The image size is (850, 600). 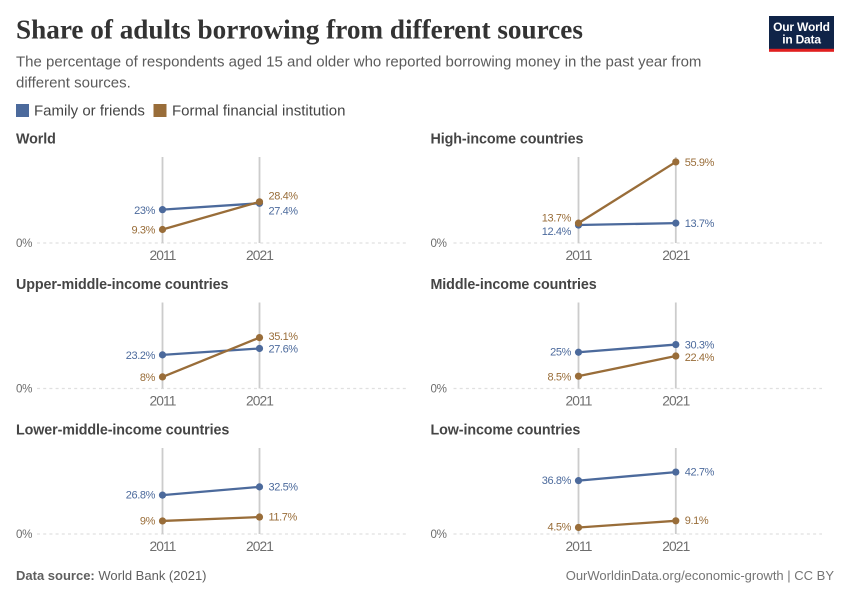 What do you see at coordinates (122, 285) in the screenshot?
I see `svg-text: Upper-middle-income countries` at bounding box center [122, 285].